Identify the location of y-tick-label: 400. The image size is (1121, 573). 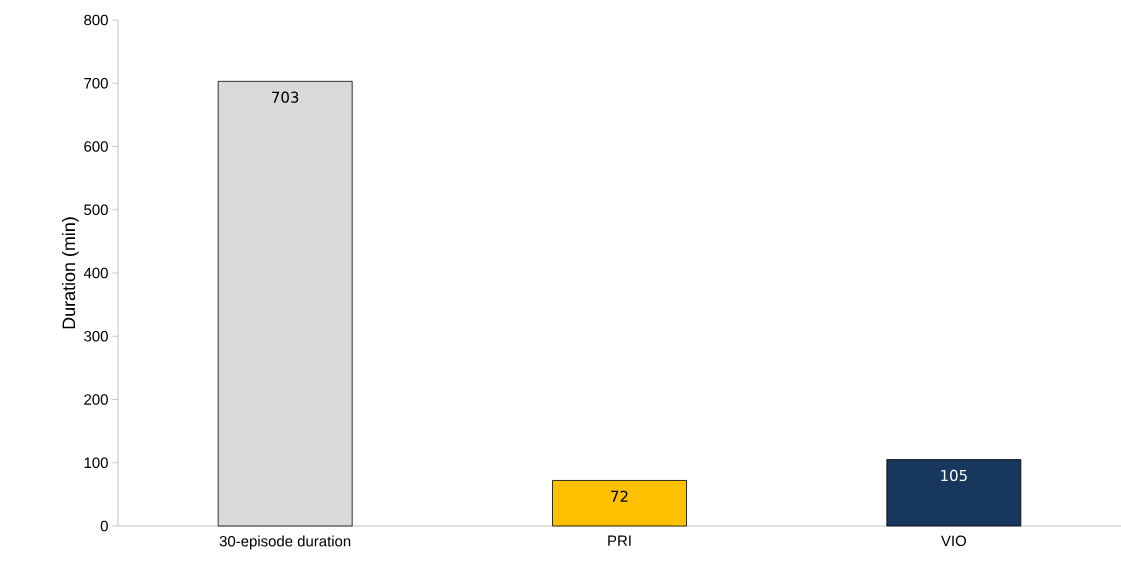
(95, 273).